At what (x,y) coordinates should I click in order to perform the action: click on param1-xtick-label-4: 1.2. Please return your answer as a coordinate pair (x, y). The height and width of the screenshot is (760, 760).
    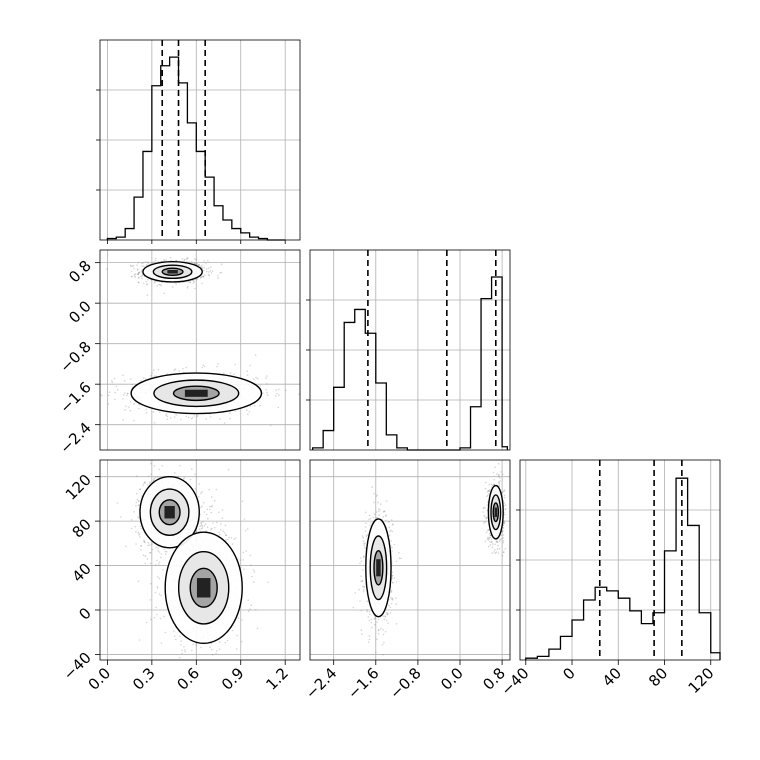
    Looking at the image, I should click on (277, 679).